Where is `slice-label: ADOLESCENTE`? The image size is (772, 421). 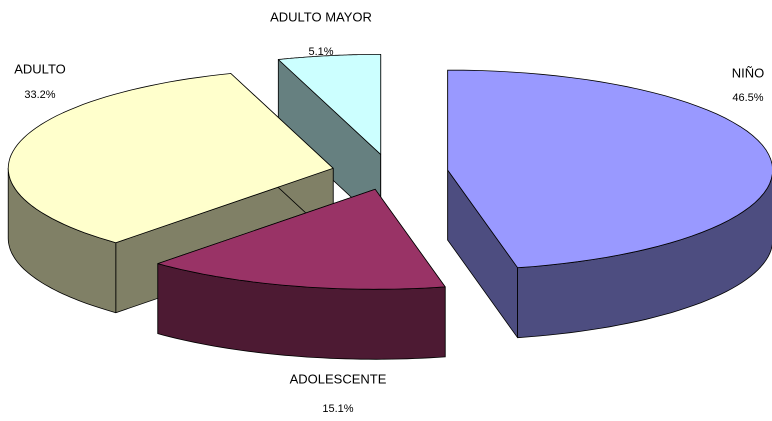
slice-label: ADOLESCENTE is located at coordinates (338, 378).